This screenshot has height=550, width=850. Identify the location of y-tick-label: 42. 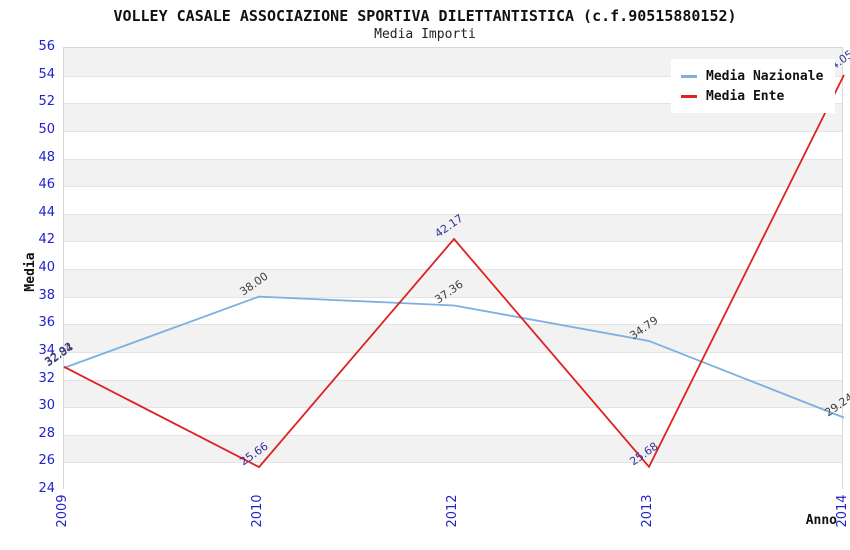
(46, 240).